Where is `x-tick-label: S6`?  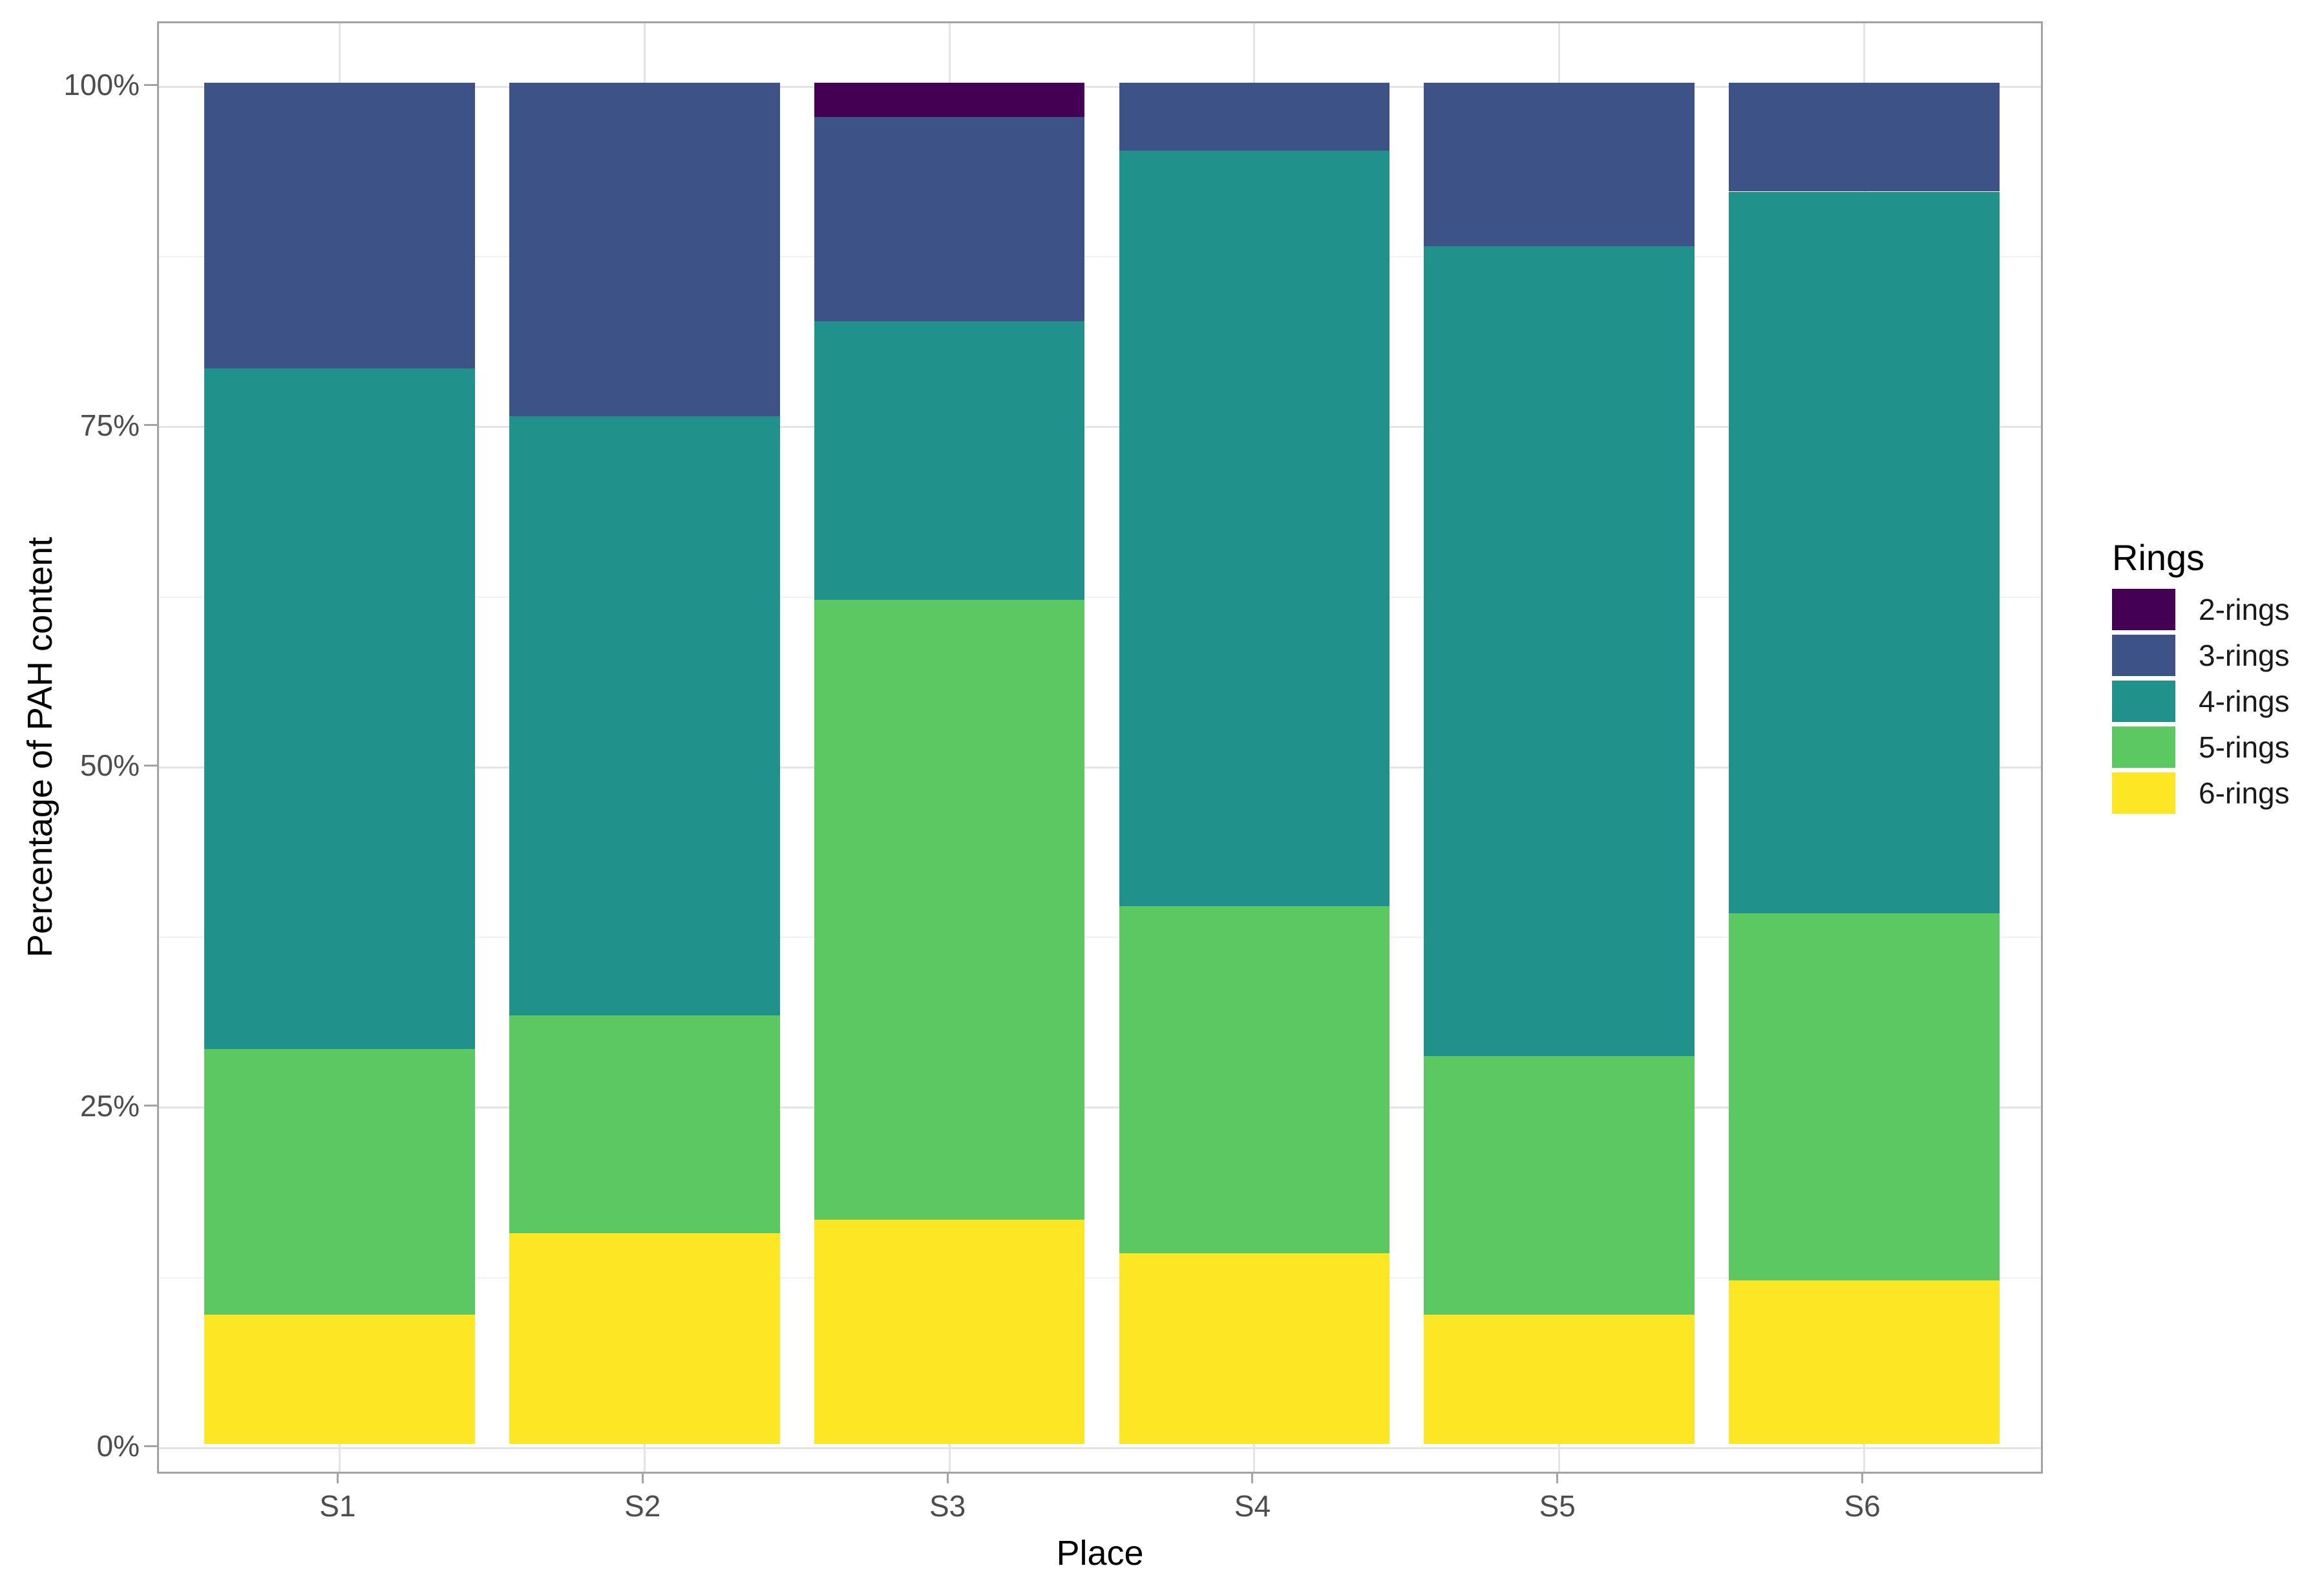 x-tick-label: S6 is located at coordinates (1862, 1506).